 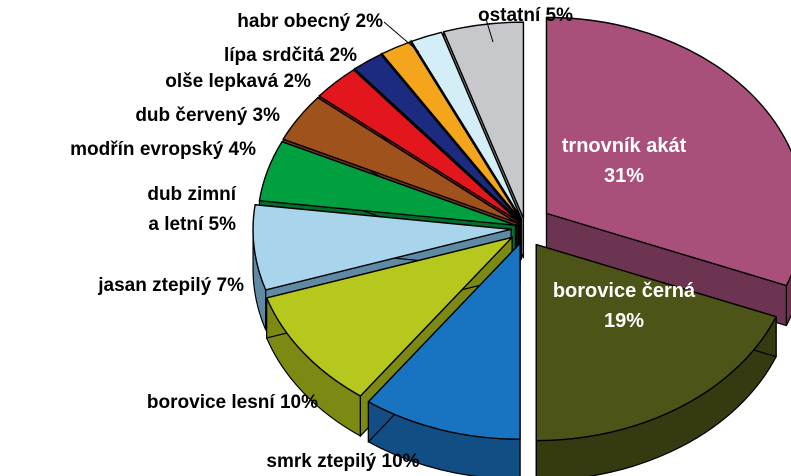 I want to click on slice-label-line: 19%, so click(x=624, y=321).